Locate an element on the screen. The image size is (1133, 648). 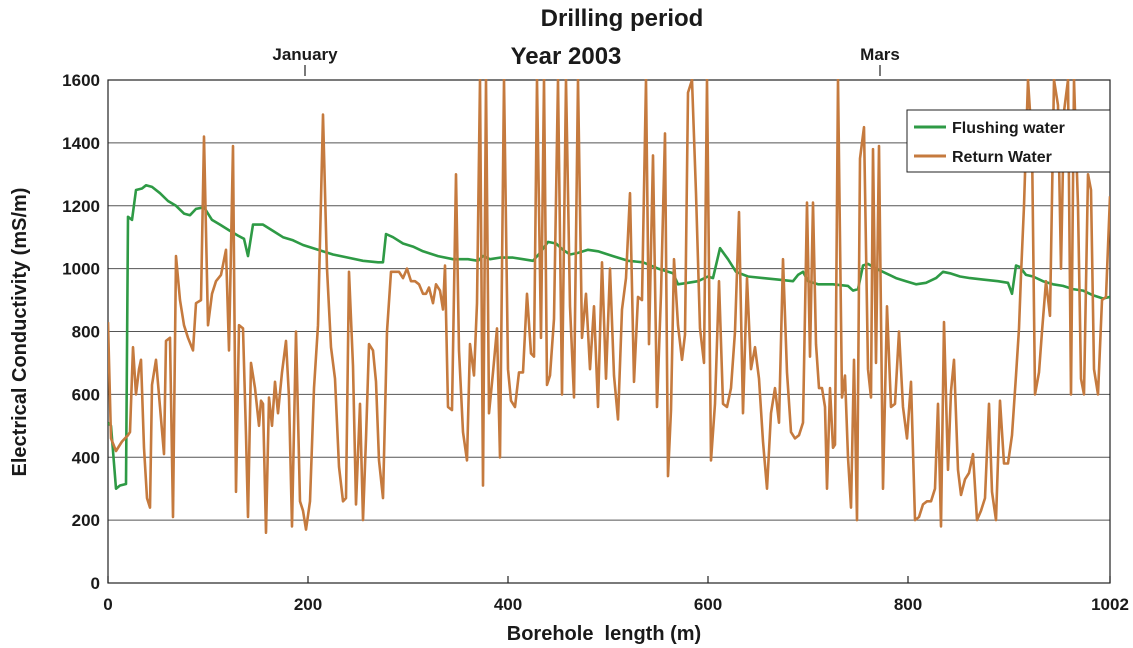
x-axis-title: Borehole length (m) is located at coordinates (604, 634).